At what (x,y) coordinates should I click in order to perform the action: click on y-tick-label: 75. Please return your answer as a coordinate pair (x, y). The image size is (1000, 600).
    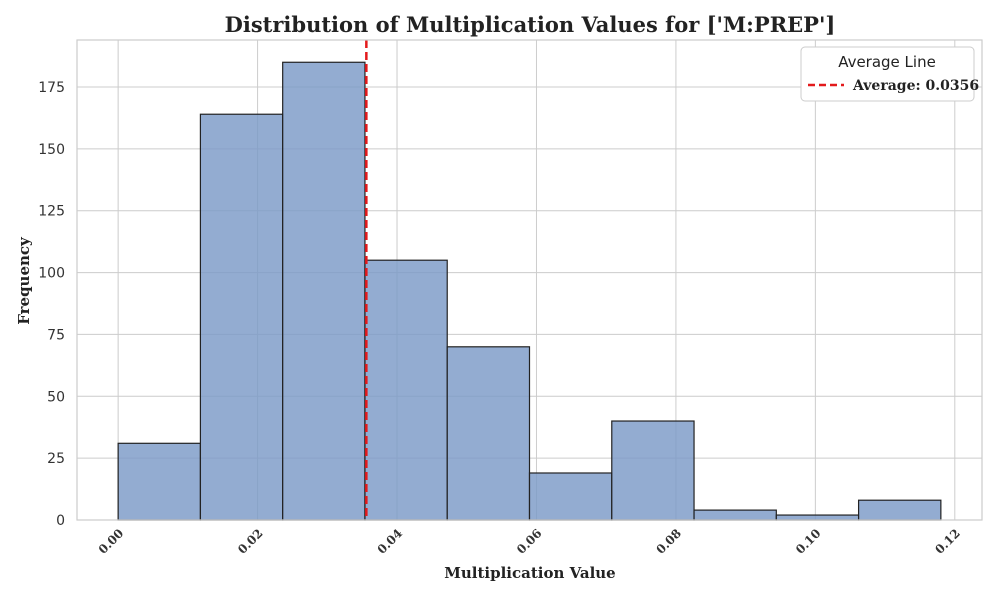
    Looking at the image, I should click on (56, 335).